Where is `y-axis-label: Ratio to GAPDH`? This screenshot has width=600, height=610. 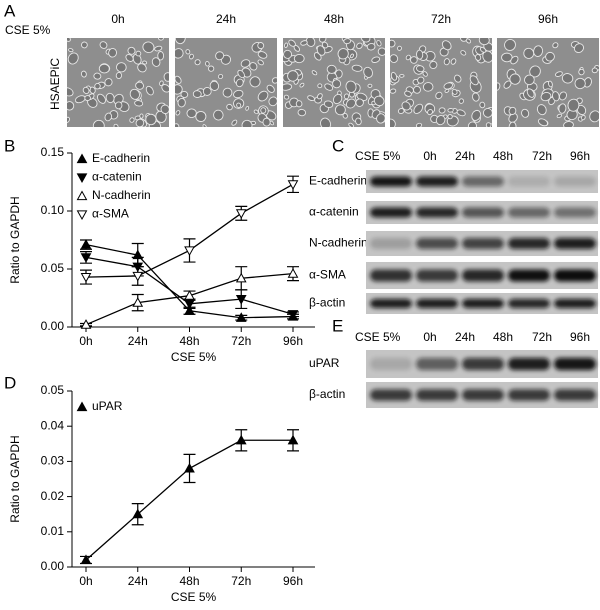 y-axis-label: Ratio to GAPDH is located at coordinates (15, 239).